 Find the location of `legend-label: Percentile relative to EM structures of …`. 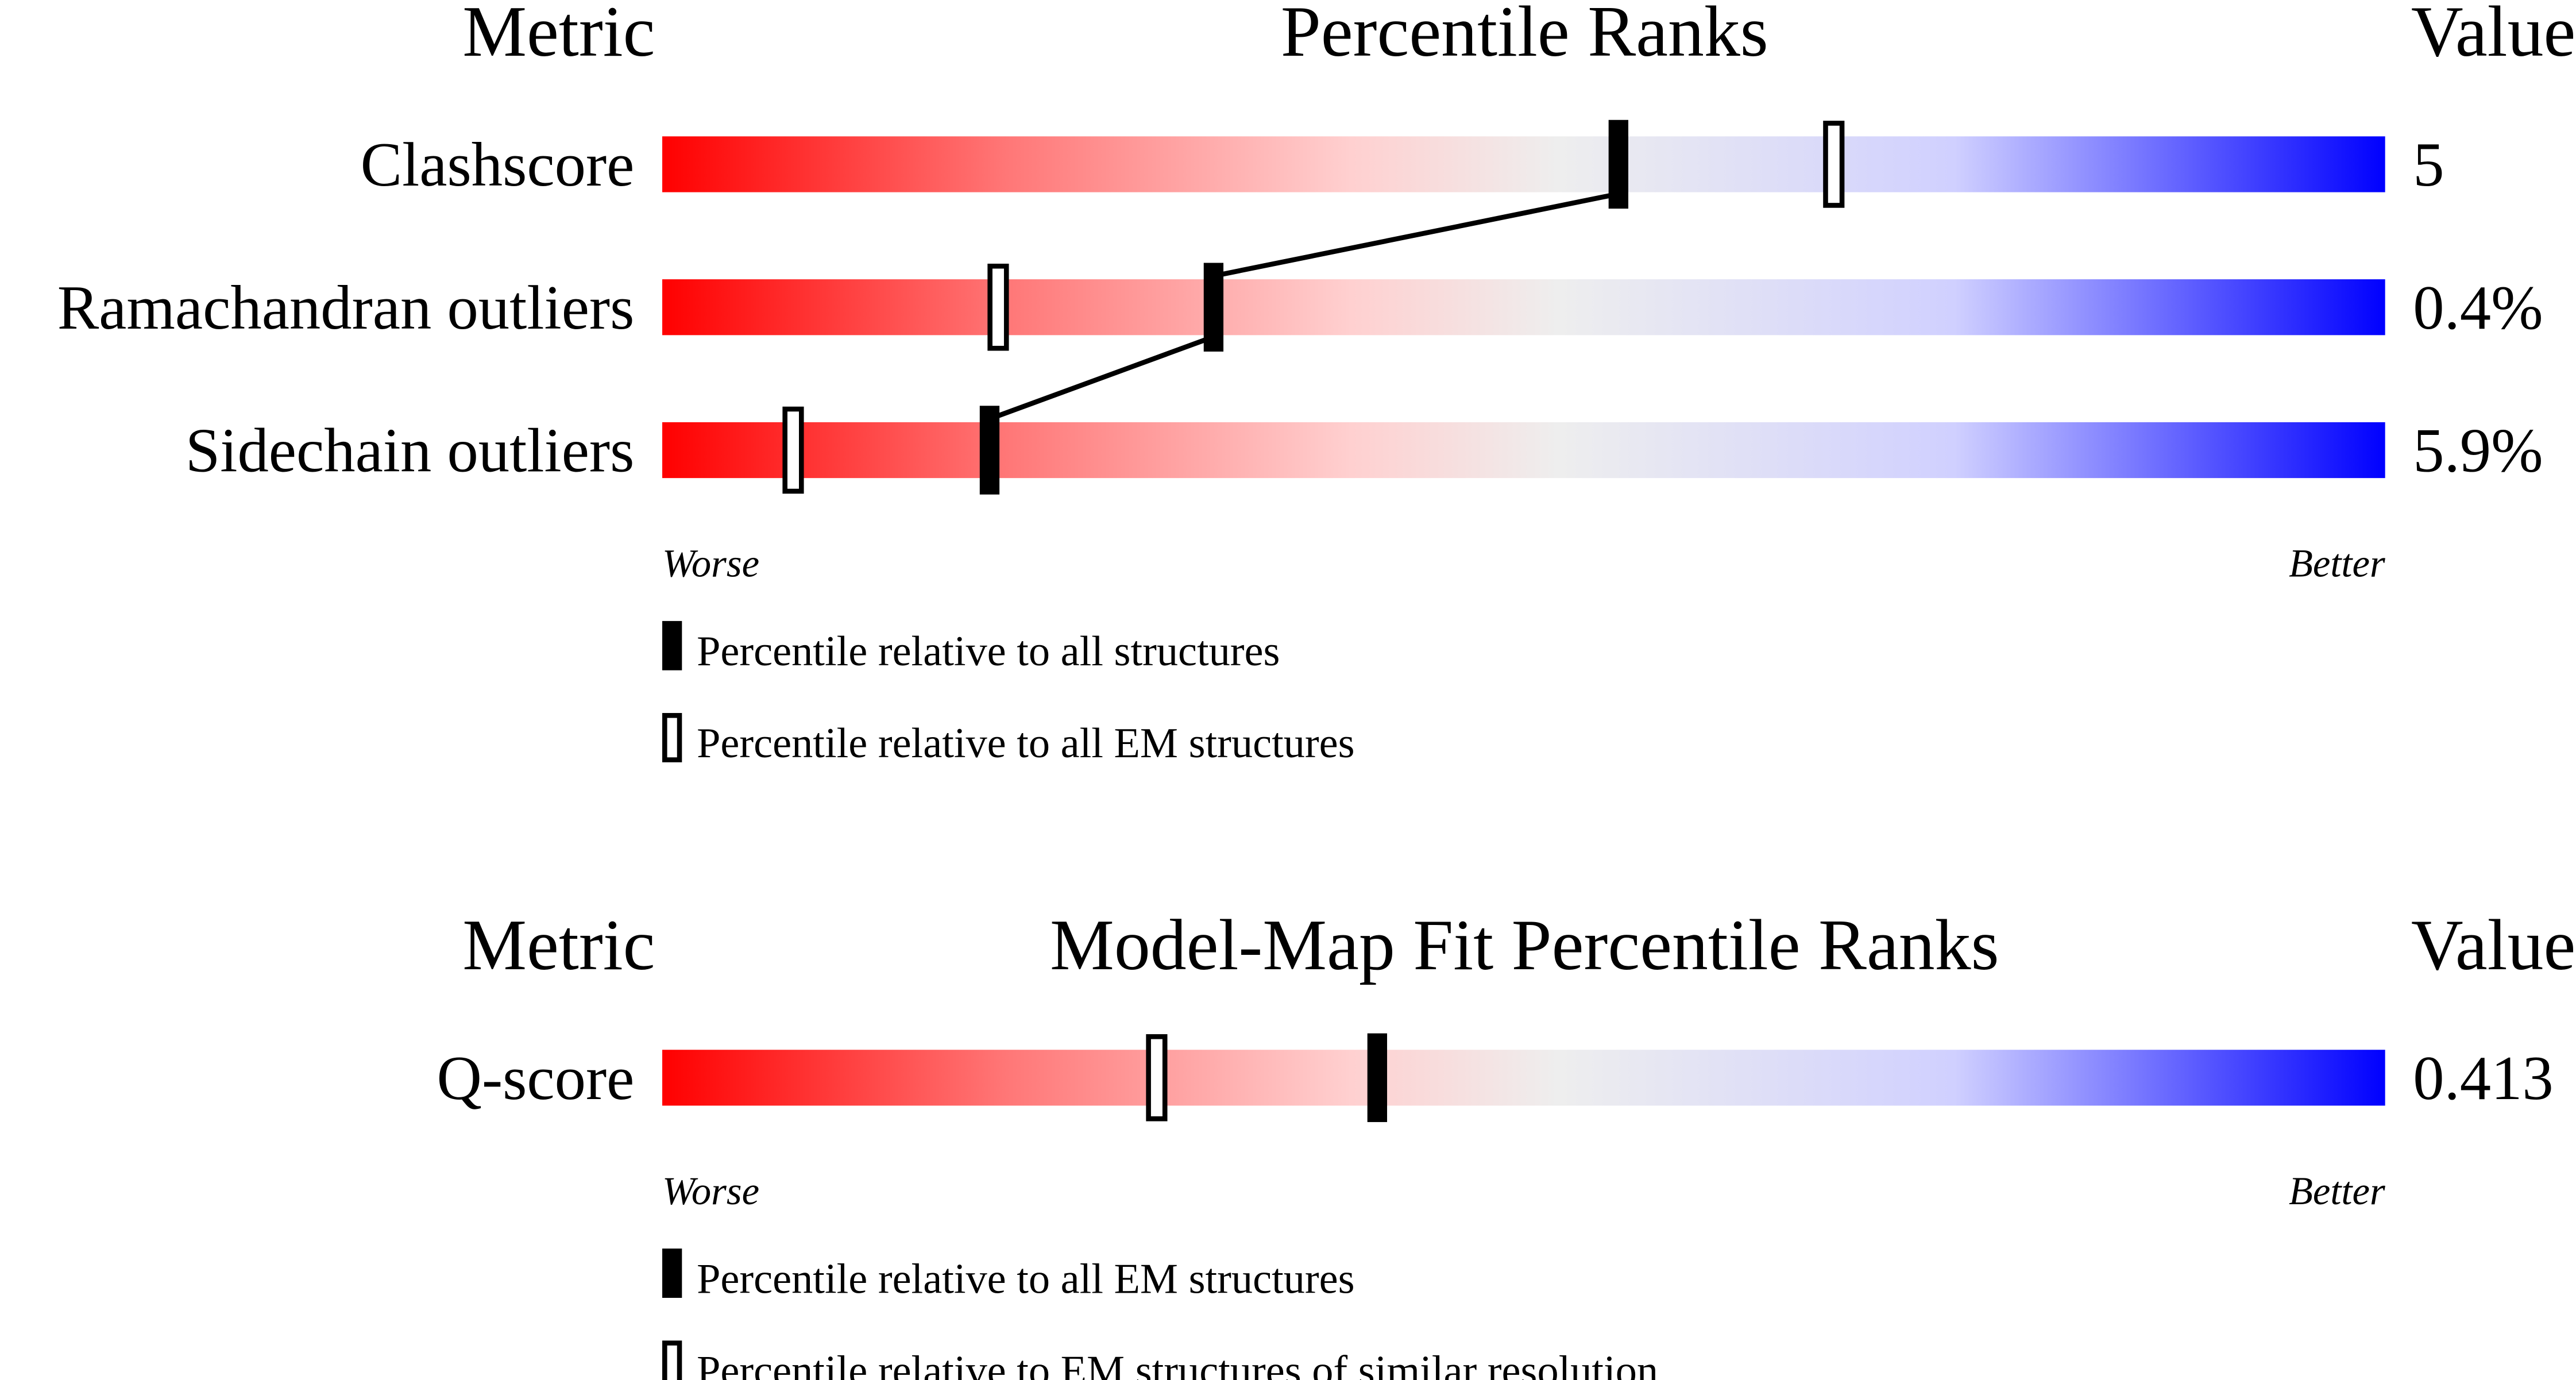

legend-label: Percentile relative to EM structures of … is located at coordinates (1177, 1364).